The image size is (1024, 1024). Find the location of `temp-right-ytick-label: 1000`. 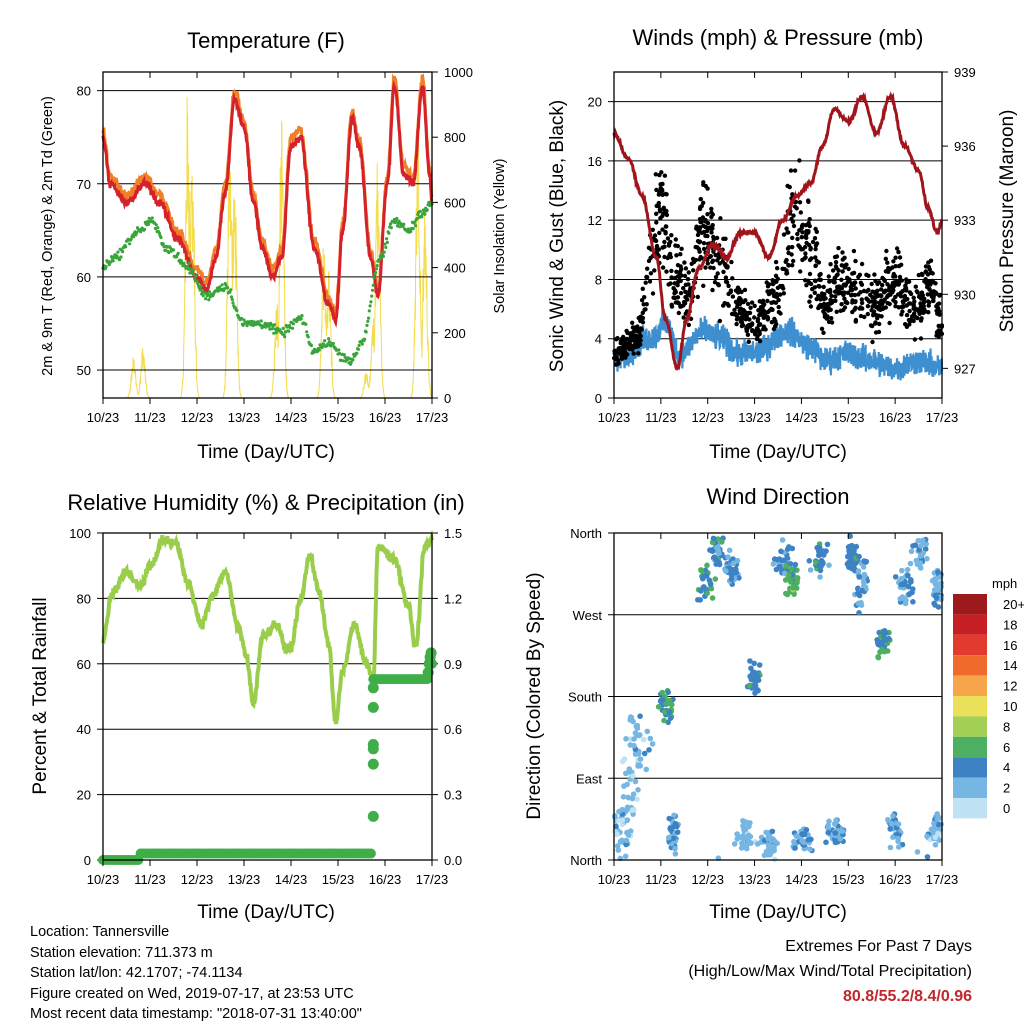

temp-right-ytick-label: 1000 is located at coordinates (458, 72).